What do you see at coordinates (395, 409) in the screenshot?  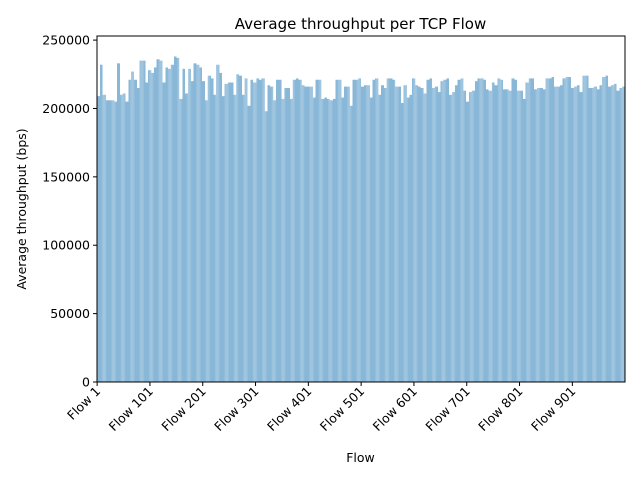 I see `x-tick-label: Flow 601` at bounding box center [395, 409].